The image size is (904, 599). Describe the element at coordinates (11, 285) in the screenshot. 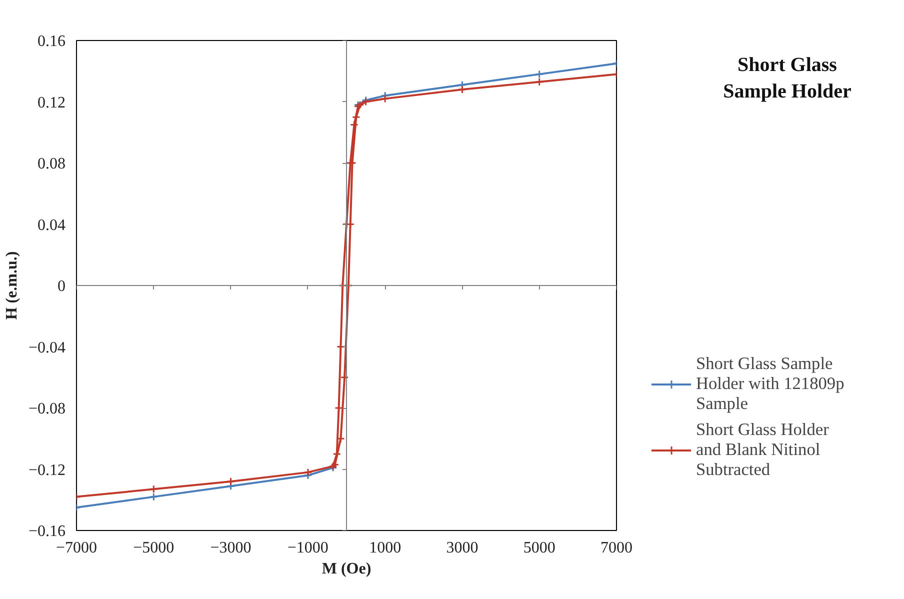

I see `y-axis-title: H (e.m.u.)` at that location.